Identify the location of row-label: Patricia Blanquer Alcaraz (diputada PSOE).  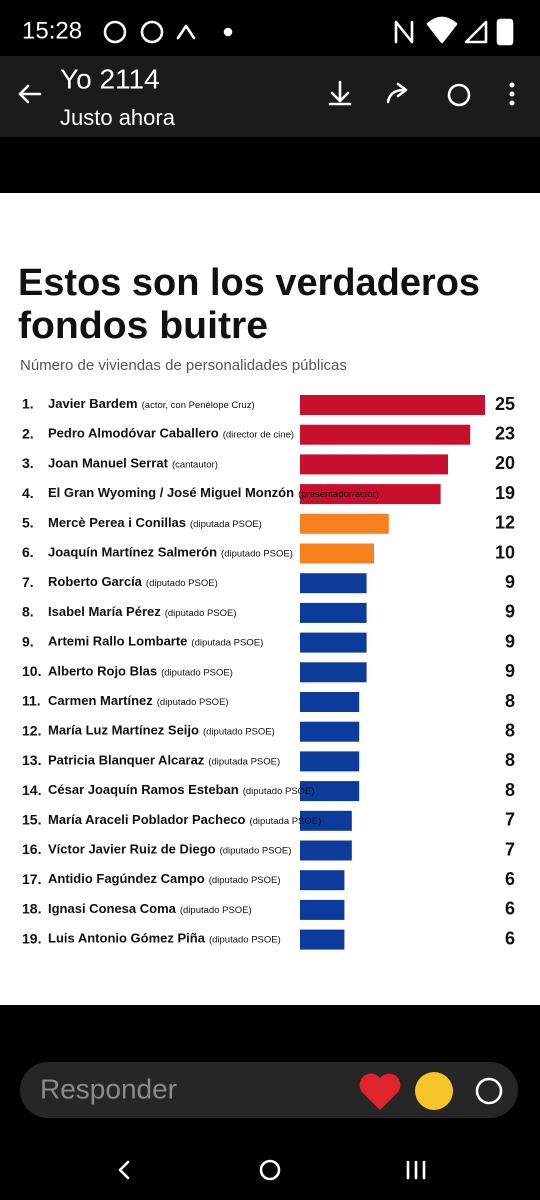
(164, 760).